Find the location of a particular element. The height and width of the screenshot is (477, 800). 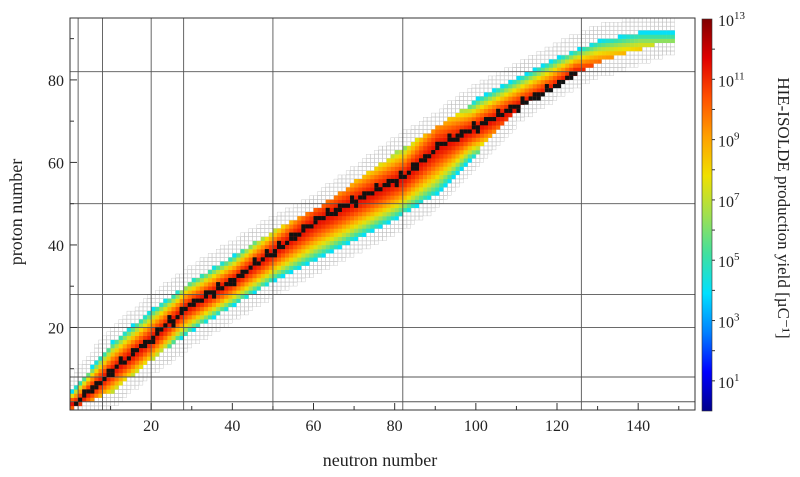

colorbar-tick-label: 10⁷ is located at coordinates (729, 201).